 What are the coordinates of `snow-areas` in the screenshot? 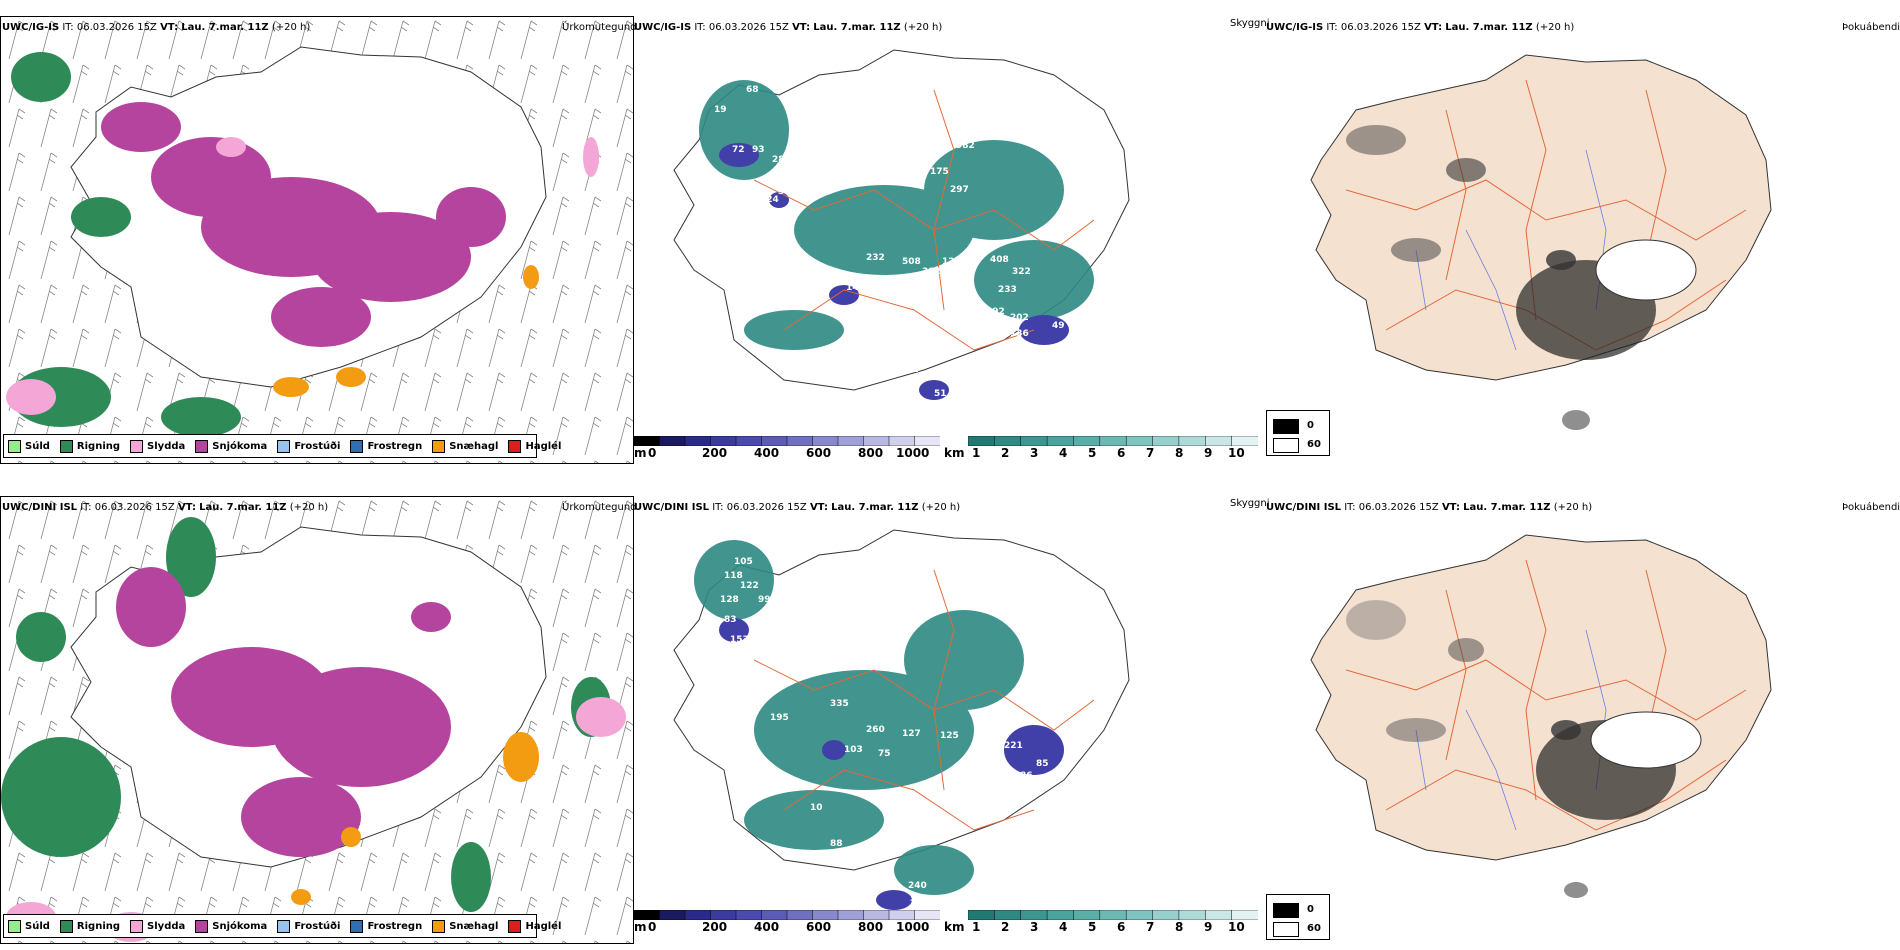 It's located at (283, 712).